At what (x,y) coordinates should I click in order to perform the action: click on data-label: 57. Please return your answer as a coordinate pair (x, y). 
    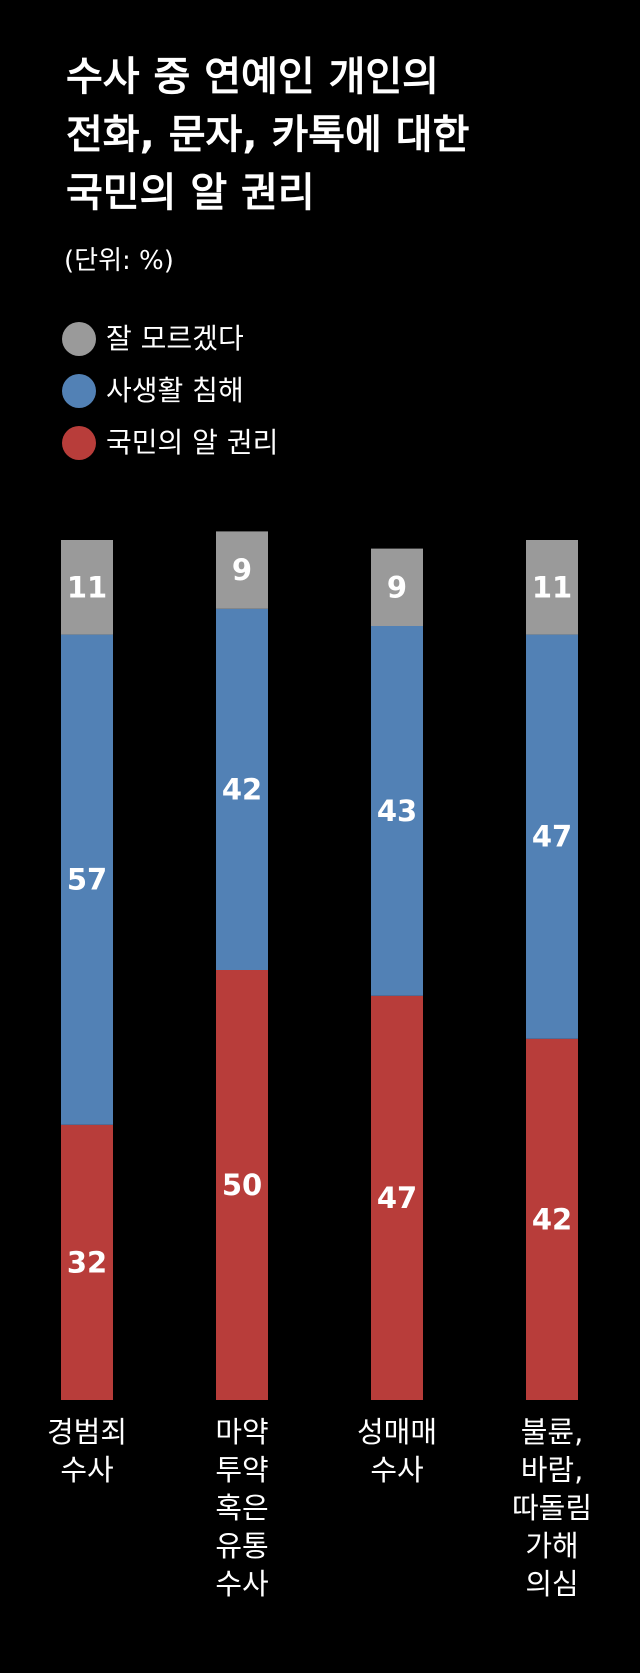
    Looking at the image, I should click on (87, 880).